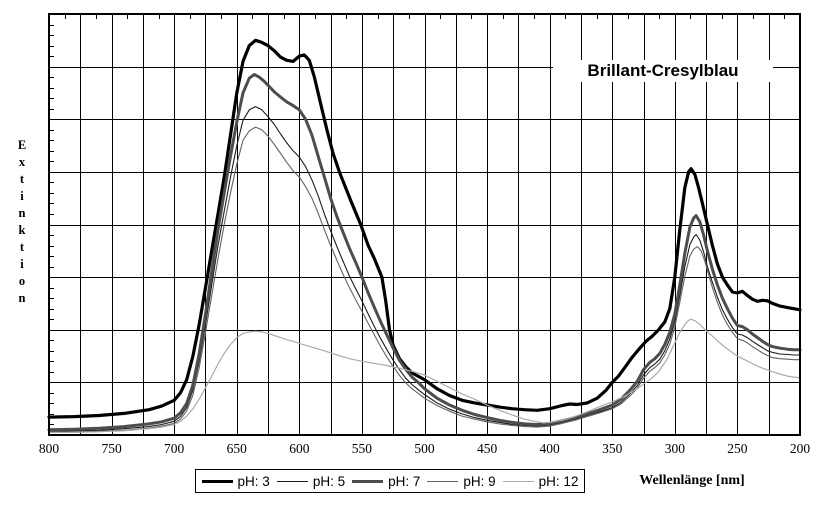  I want to click on x-tick-label: 250, so click(737, 448).